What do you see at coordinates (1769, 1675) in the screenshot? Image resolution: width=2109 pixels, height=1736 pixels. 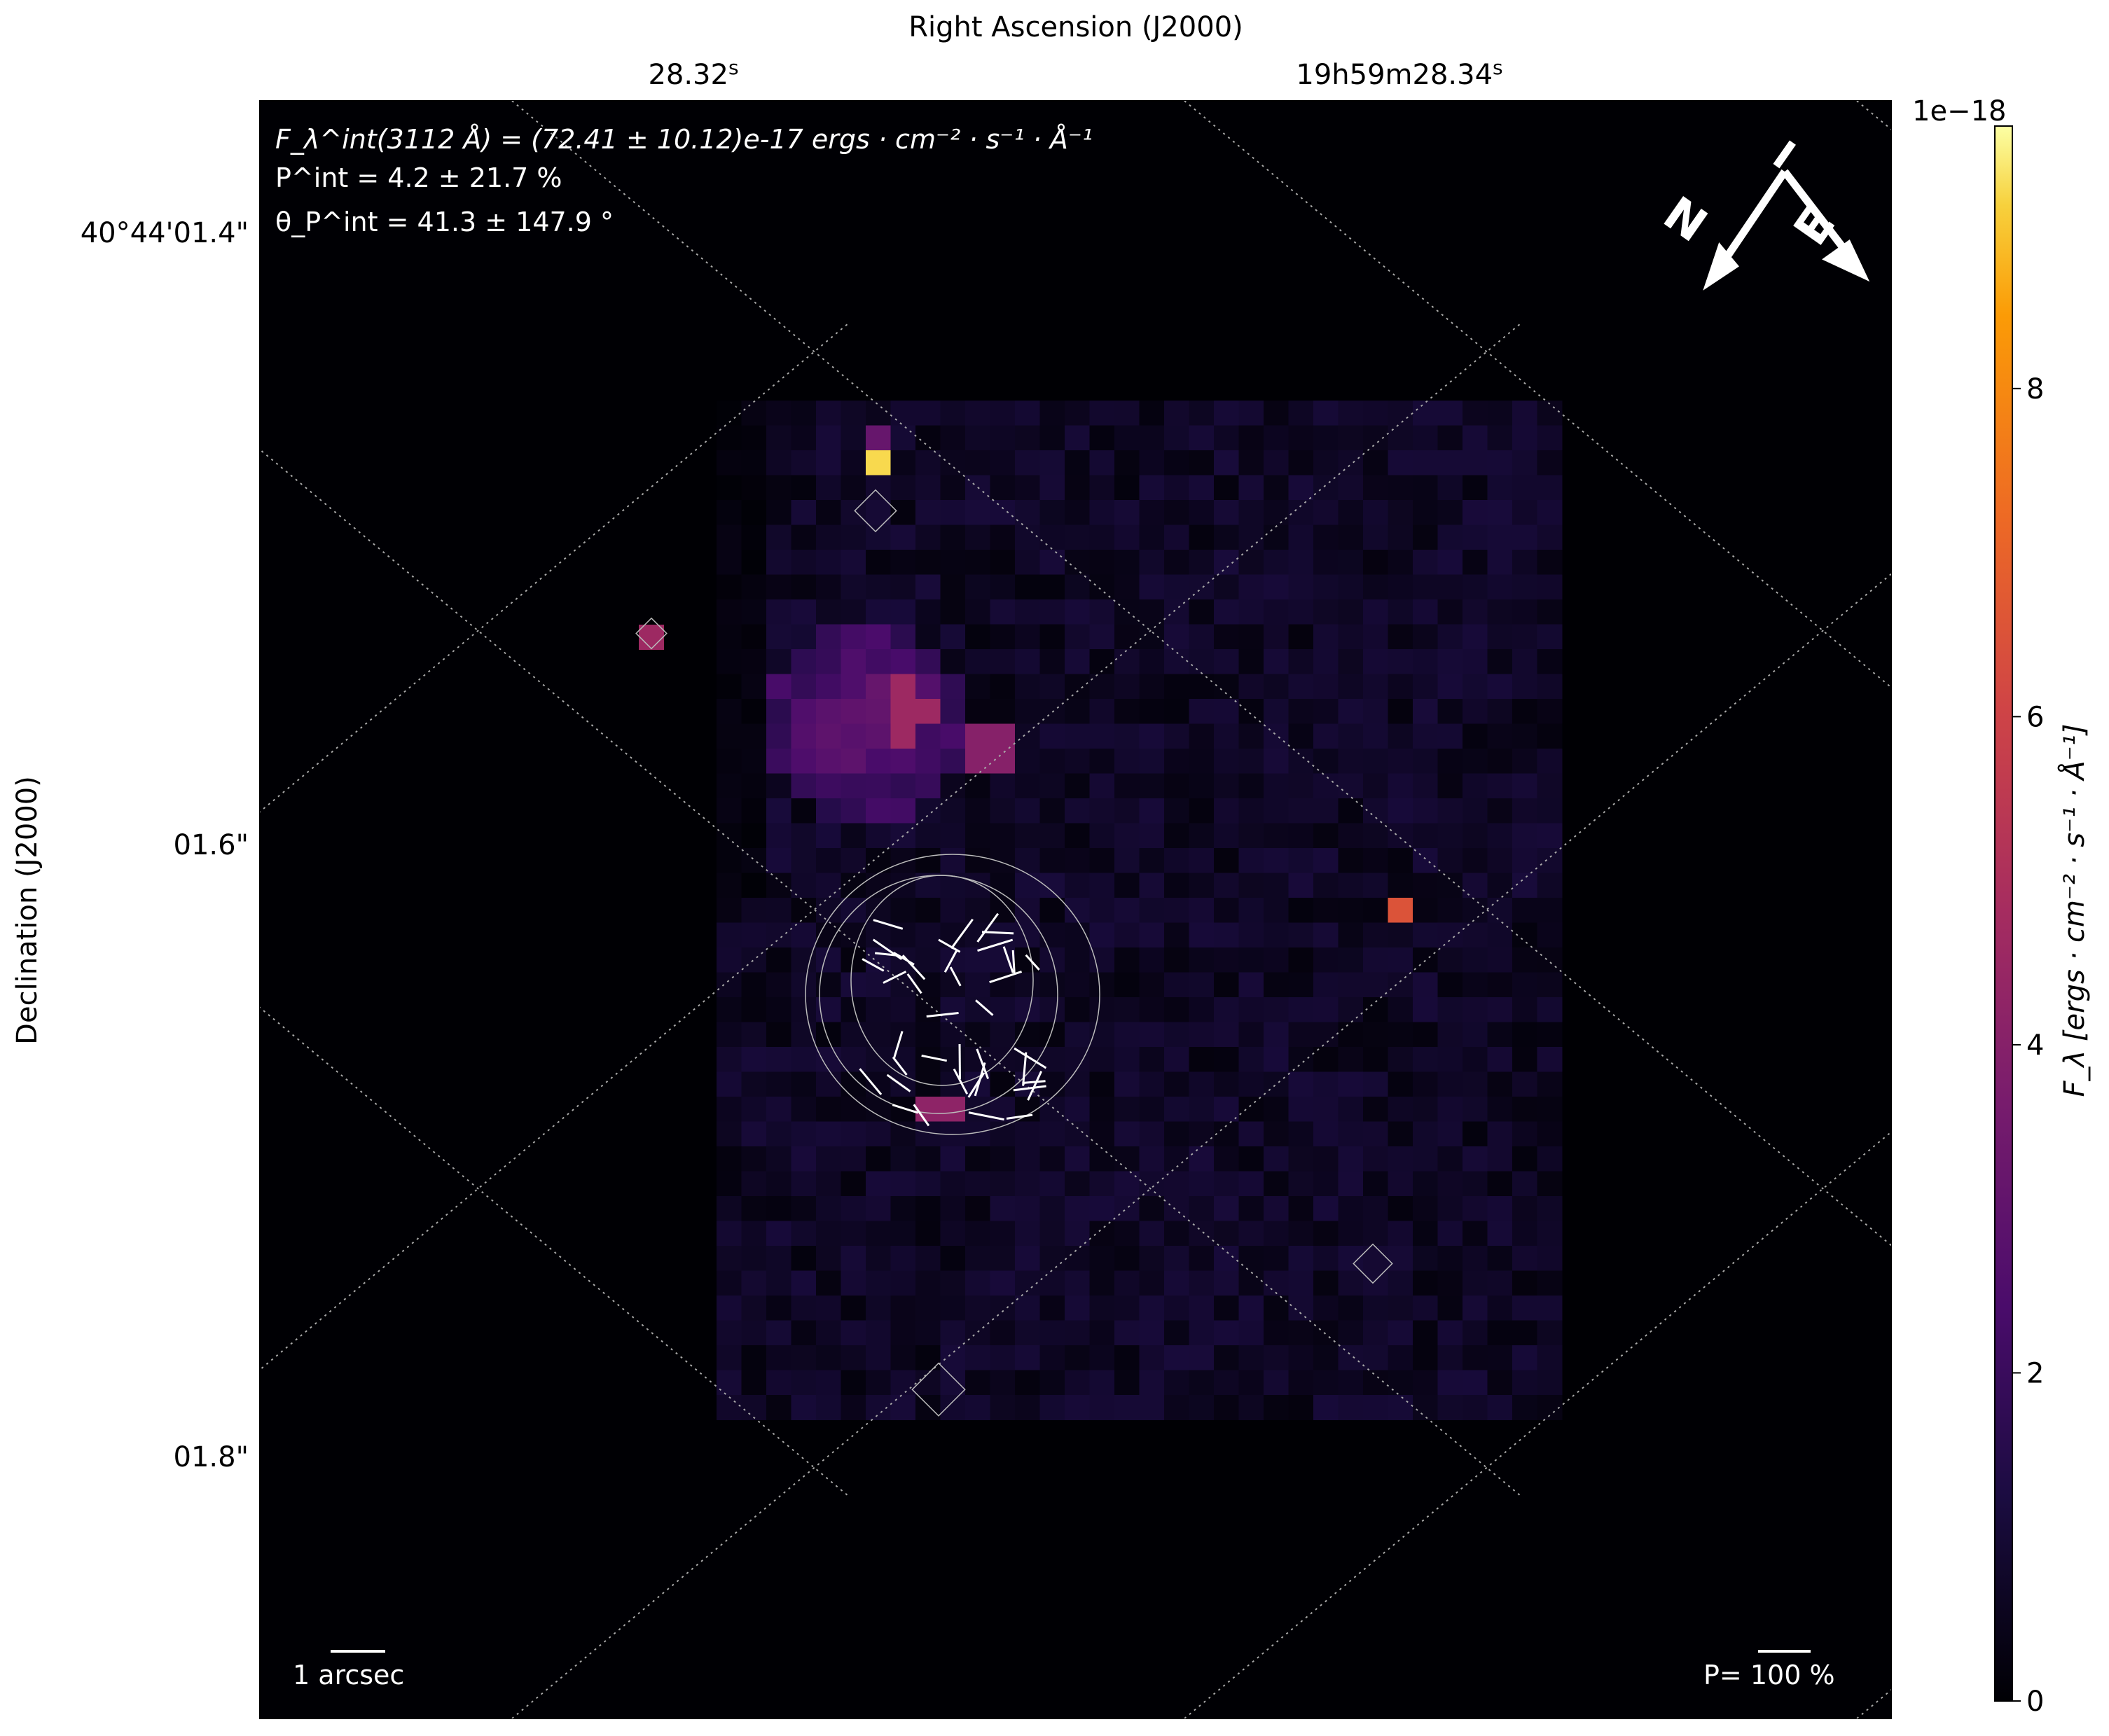 I see `pol-scale-label: P= 100 %` at bounding box center [1769, 1675].